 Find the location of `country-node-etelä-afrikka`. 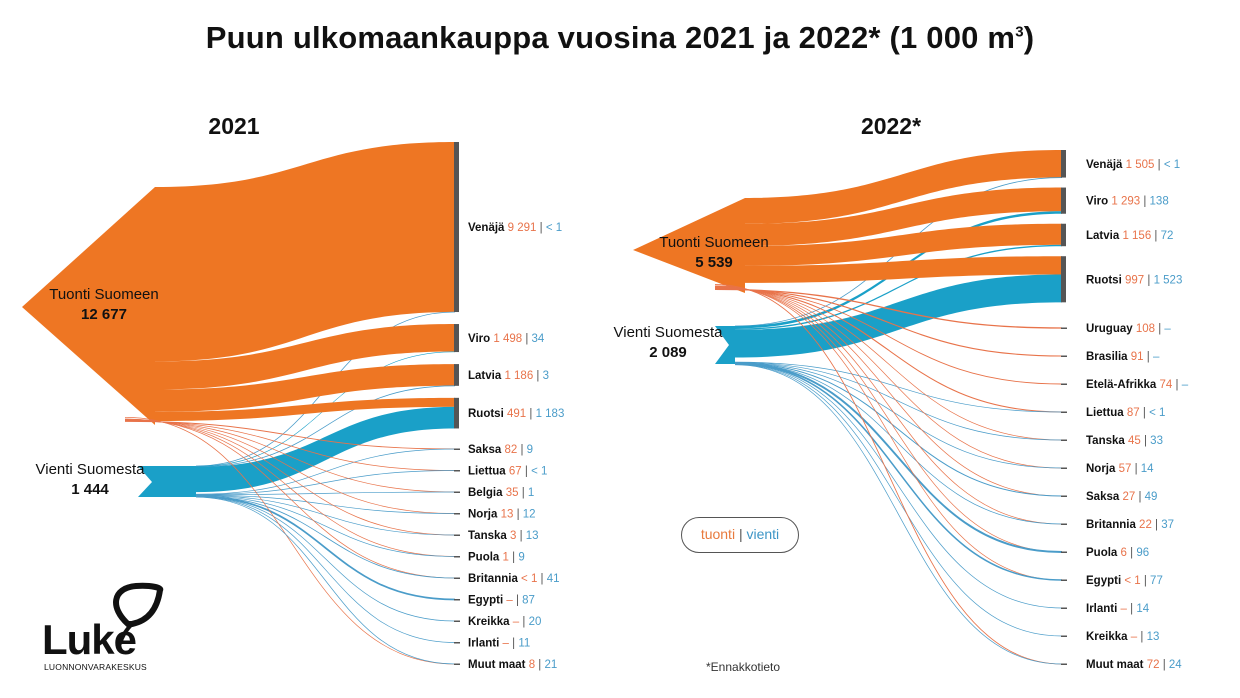

country-node-etelä-afrikka is located at coordinates (1064, 384).